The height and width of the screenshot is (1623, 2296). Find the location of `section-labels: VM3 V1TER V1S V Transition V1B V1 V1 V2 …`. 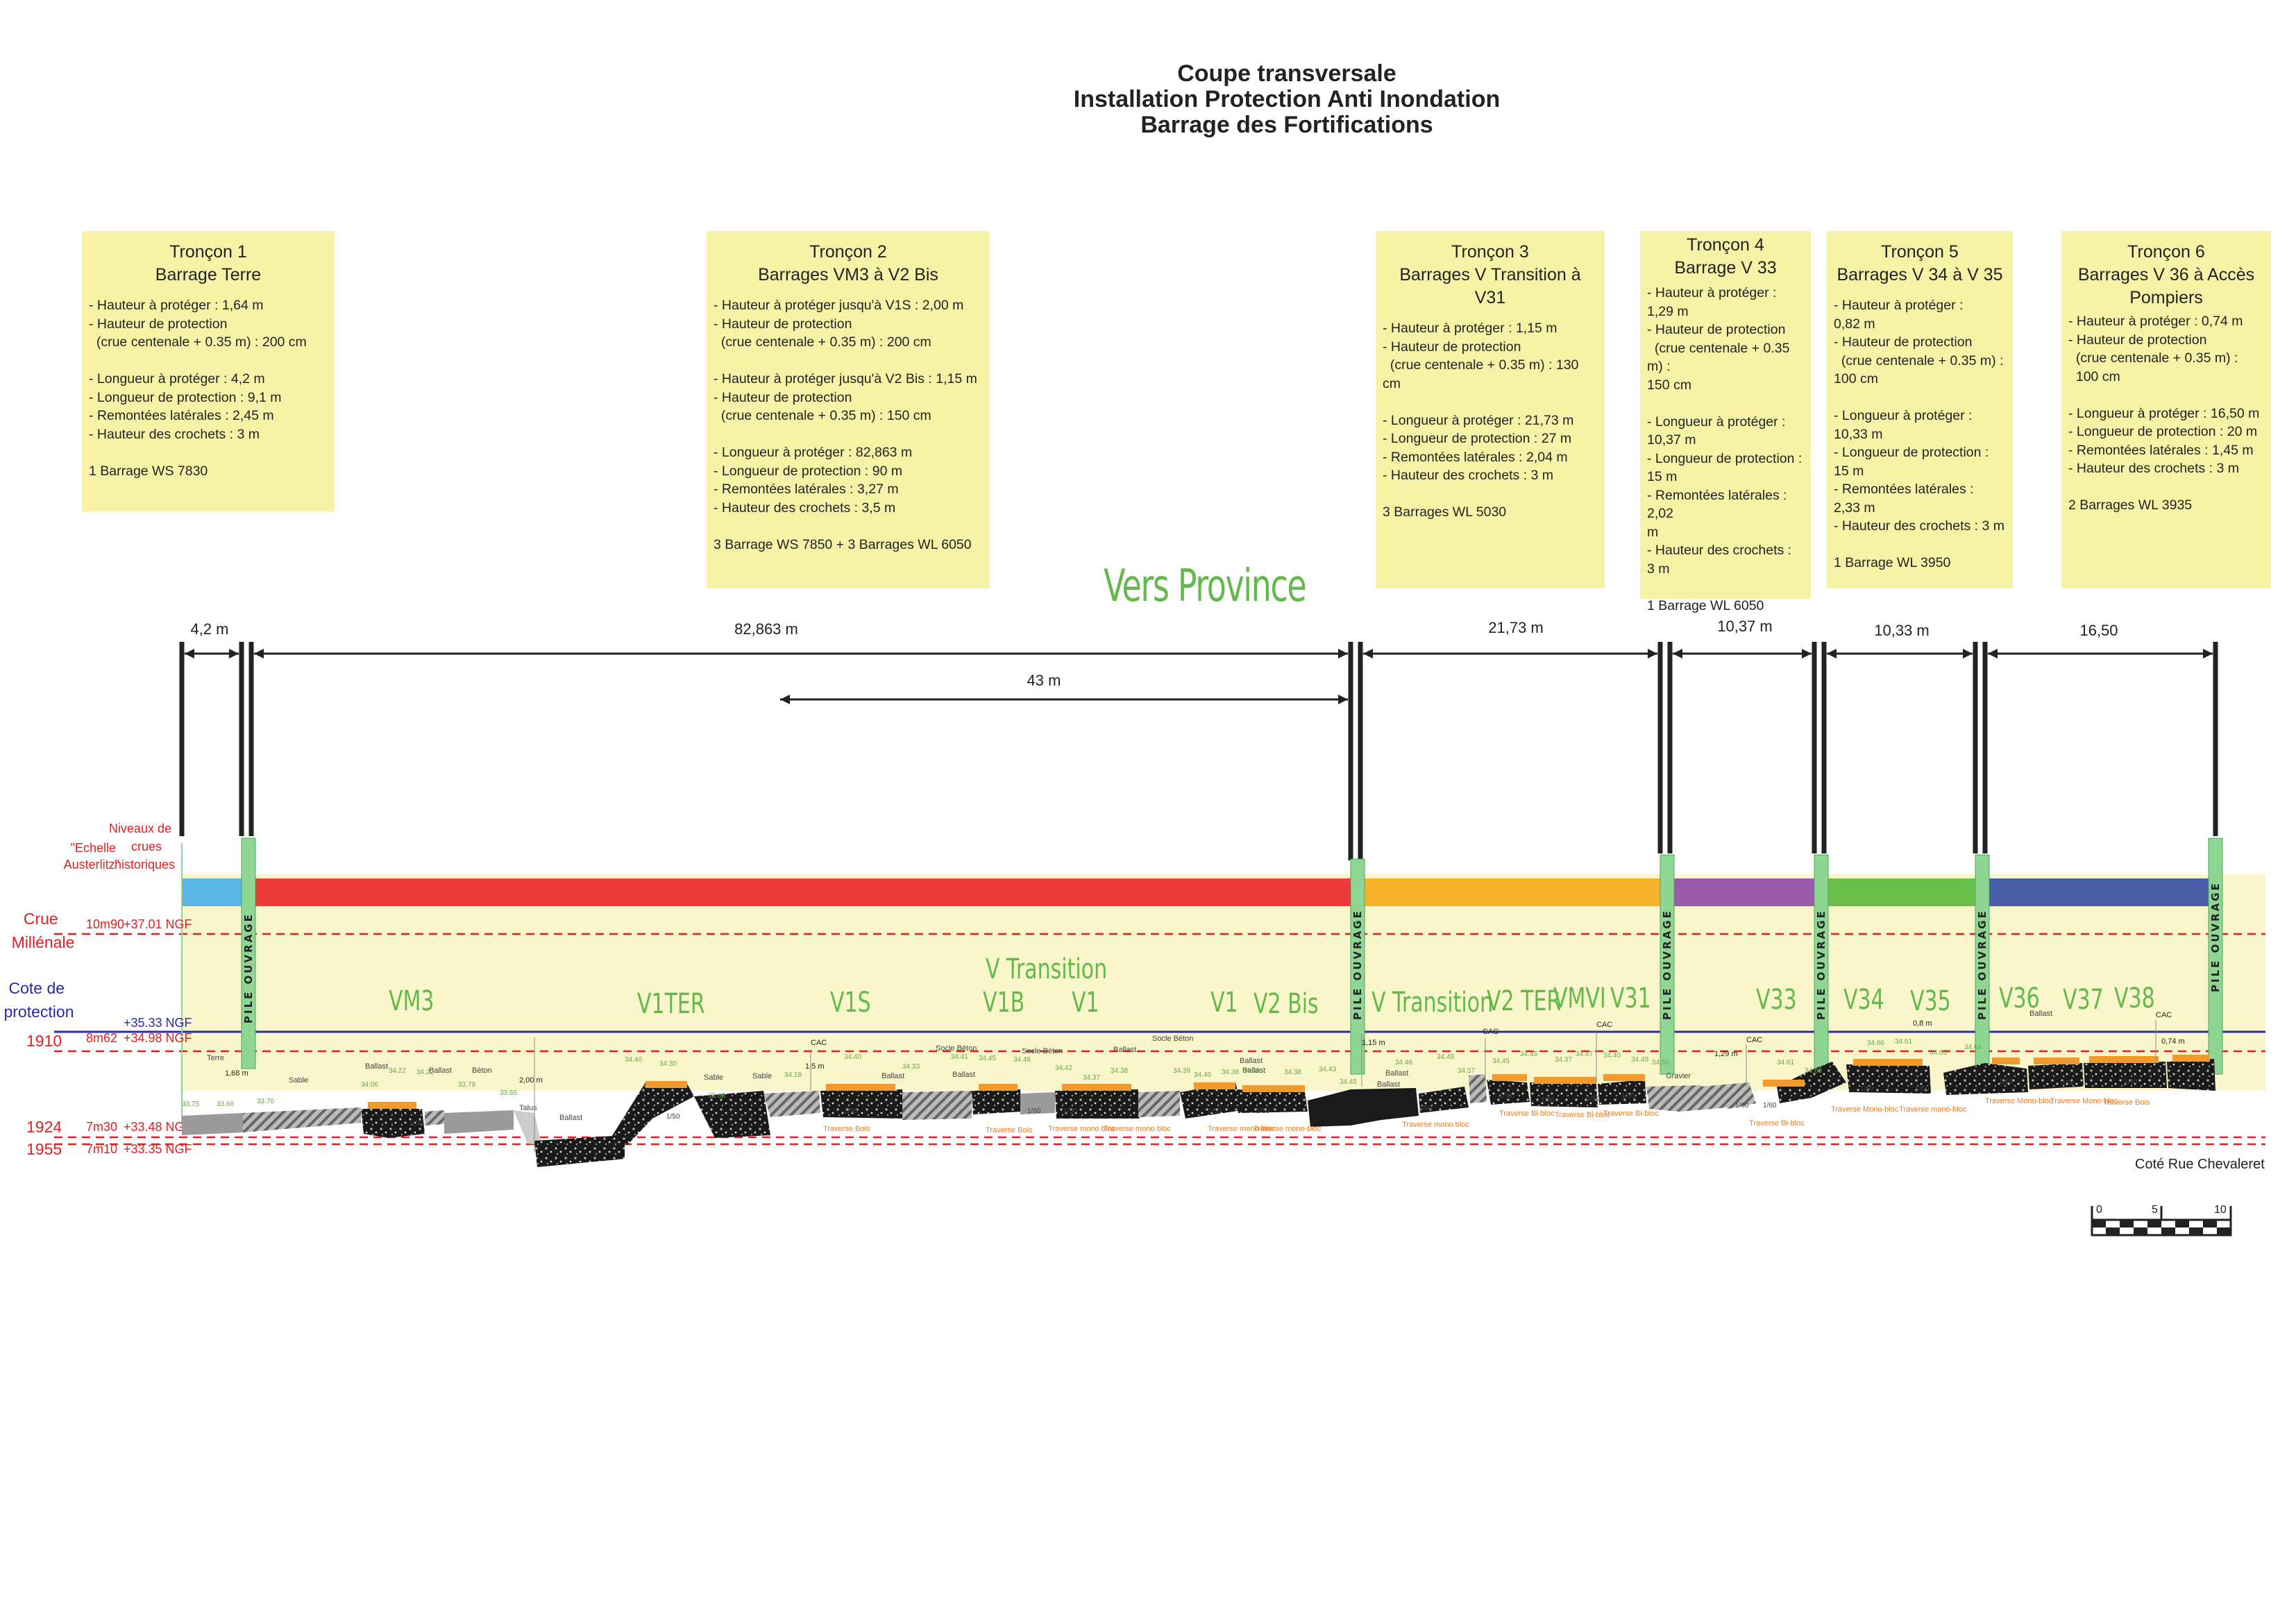

section-labels: VM3 V1TER V1S V Transition V1B V1 V1 V2 … is located at coordinates (1272, 987).